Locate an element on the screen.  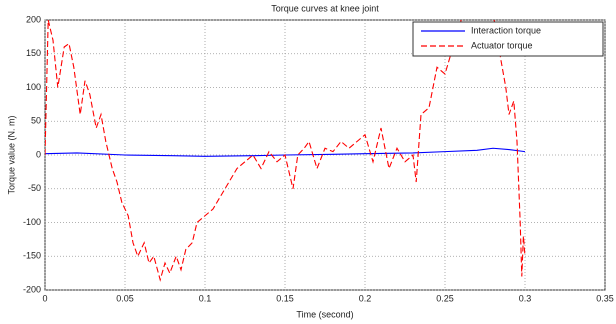
y-tick-label: 200 is located at coordinates (33, 19).